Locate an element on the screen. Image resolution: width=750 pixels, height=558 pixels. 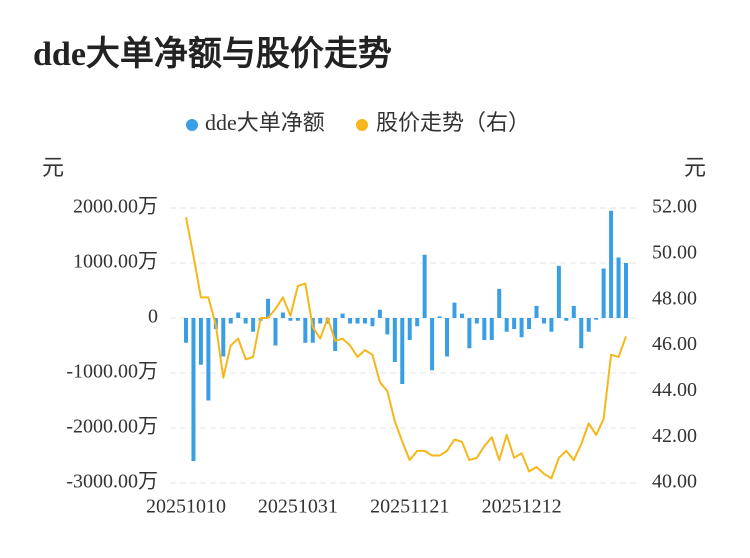
y-axis-label: 元 is located at coordinates (53, 167).